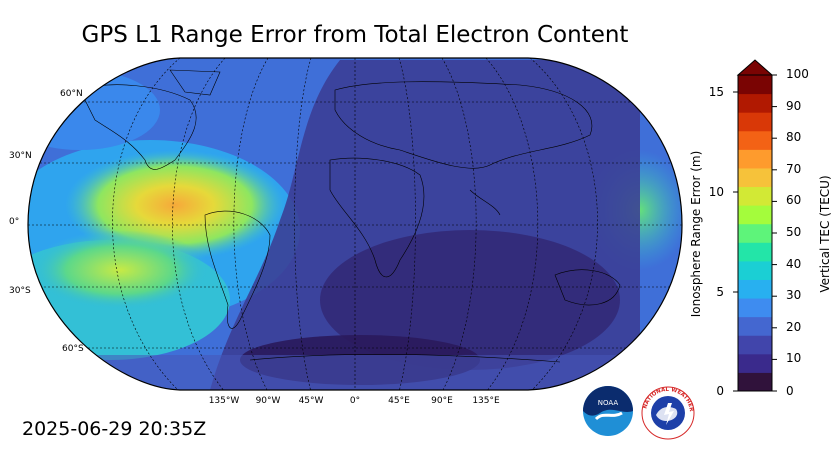  What do you see at coordinates (442, 401) in the screenshot?
I see `lon-label-90e: 90°E` at bounding box center [442, 401].